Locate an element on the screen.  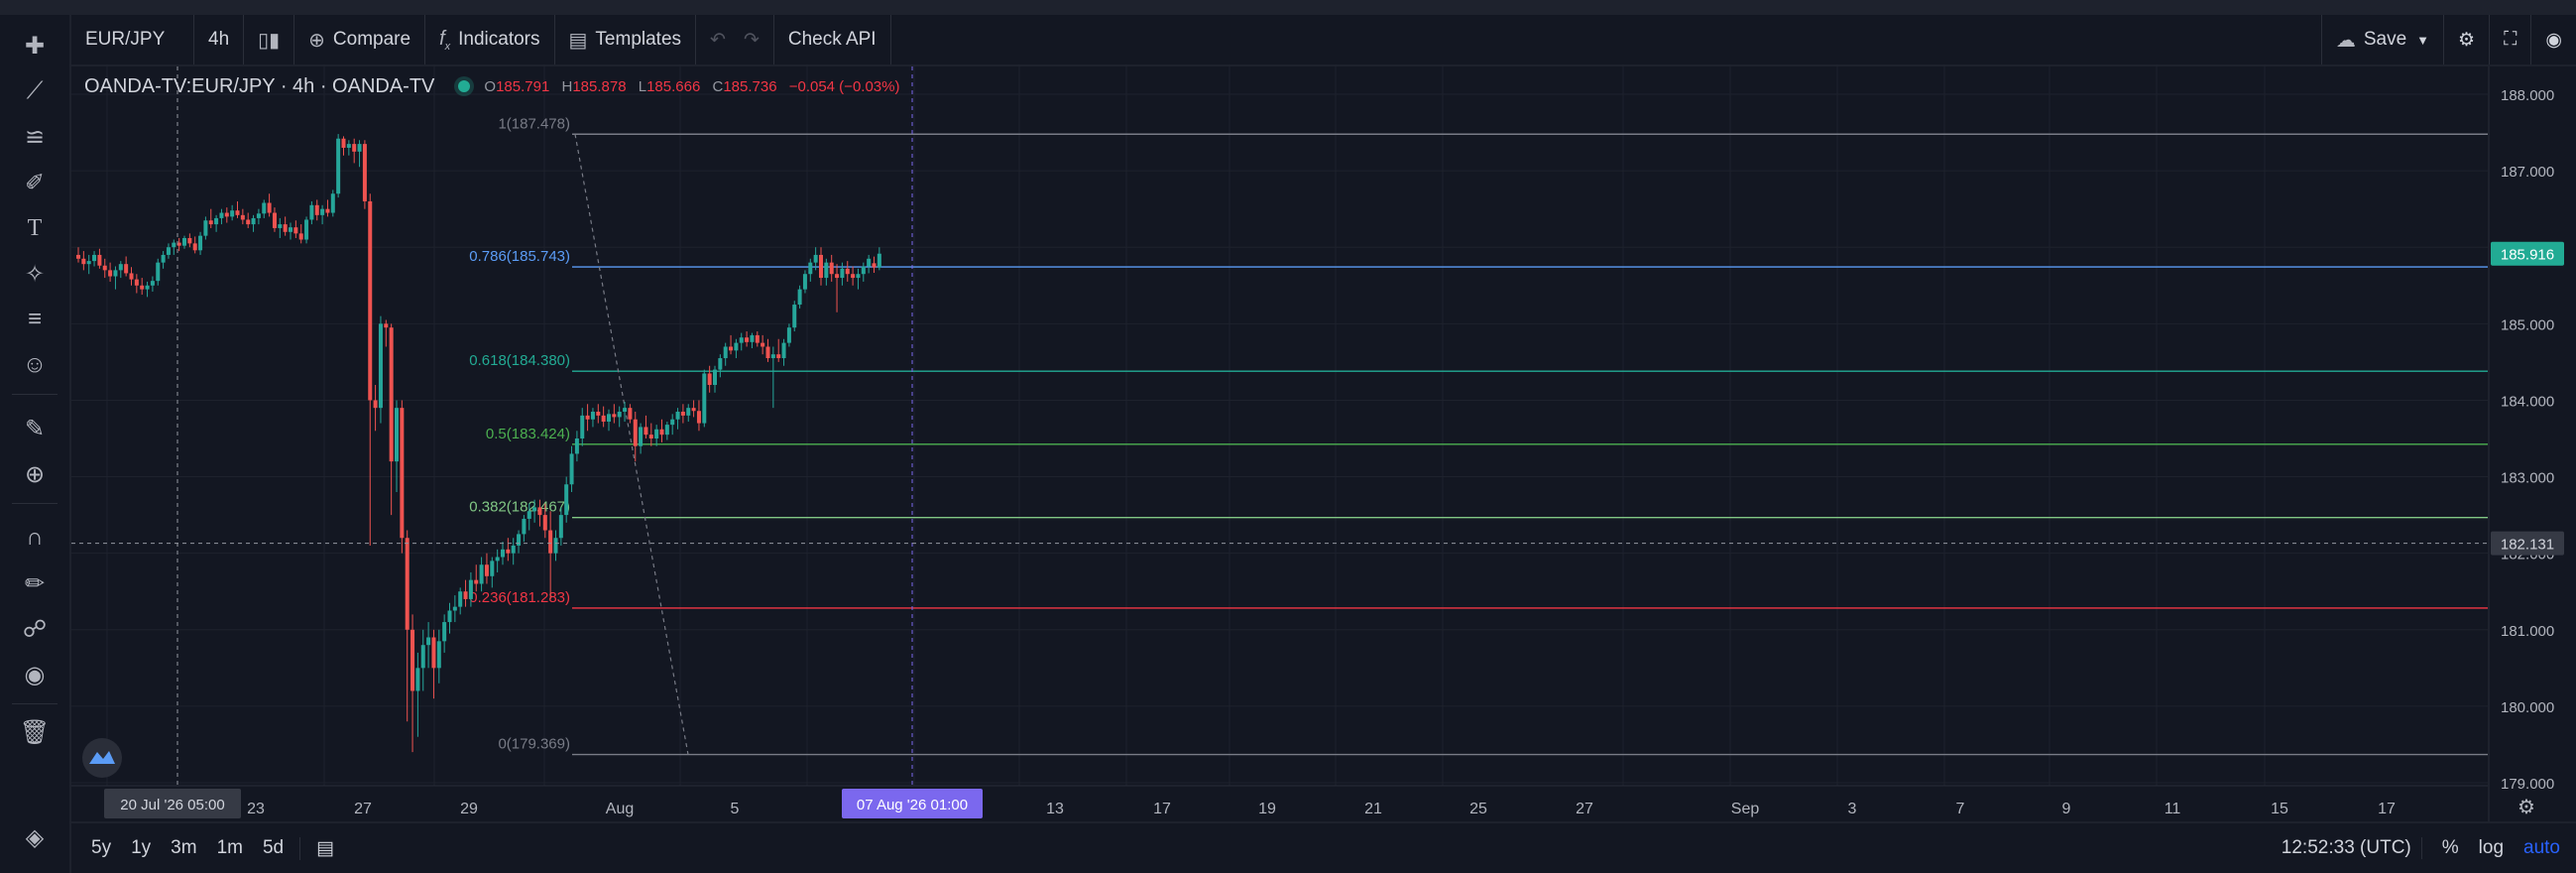
compare-button: ⊕ Compare is located at coordinates (360, 39).